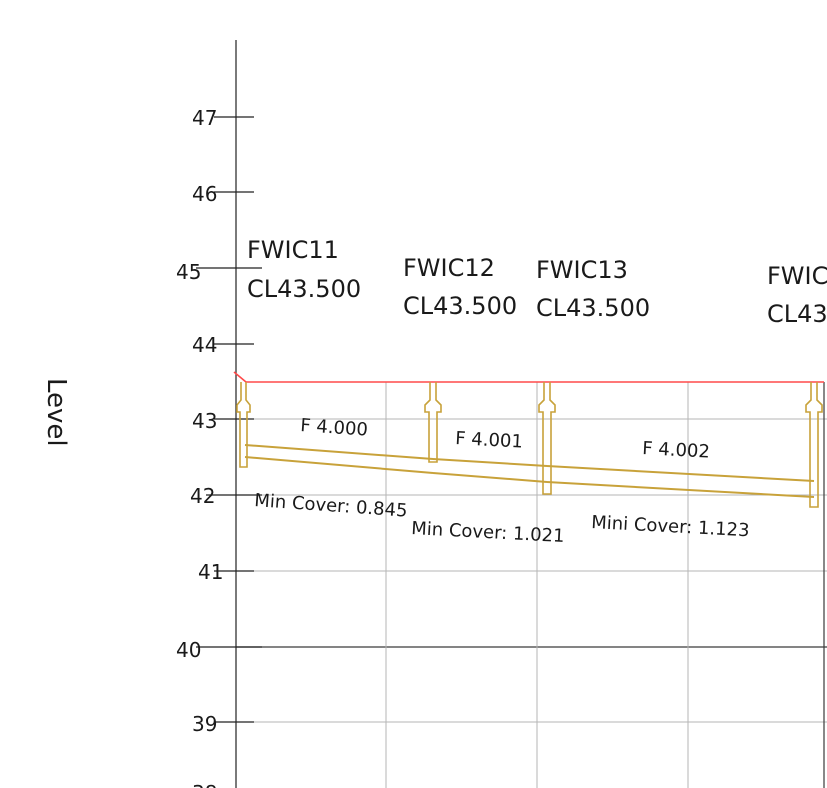 The width and height of the screenshot is (827, 788). What do you see at coordinates (582, 270) in the screenshot?
I see `node-label-3: FWIC13` at bounding box center [582, 270].